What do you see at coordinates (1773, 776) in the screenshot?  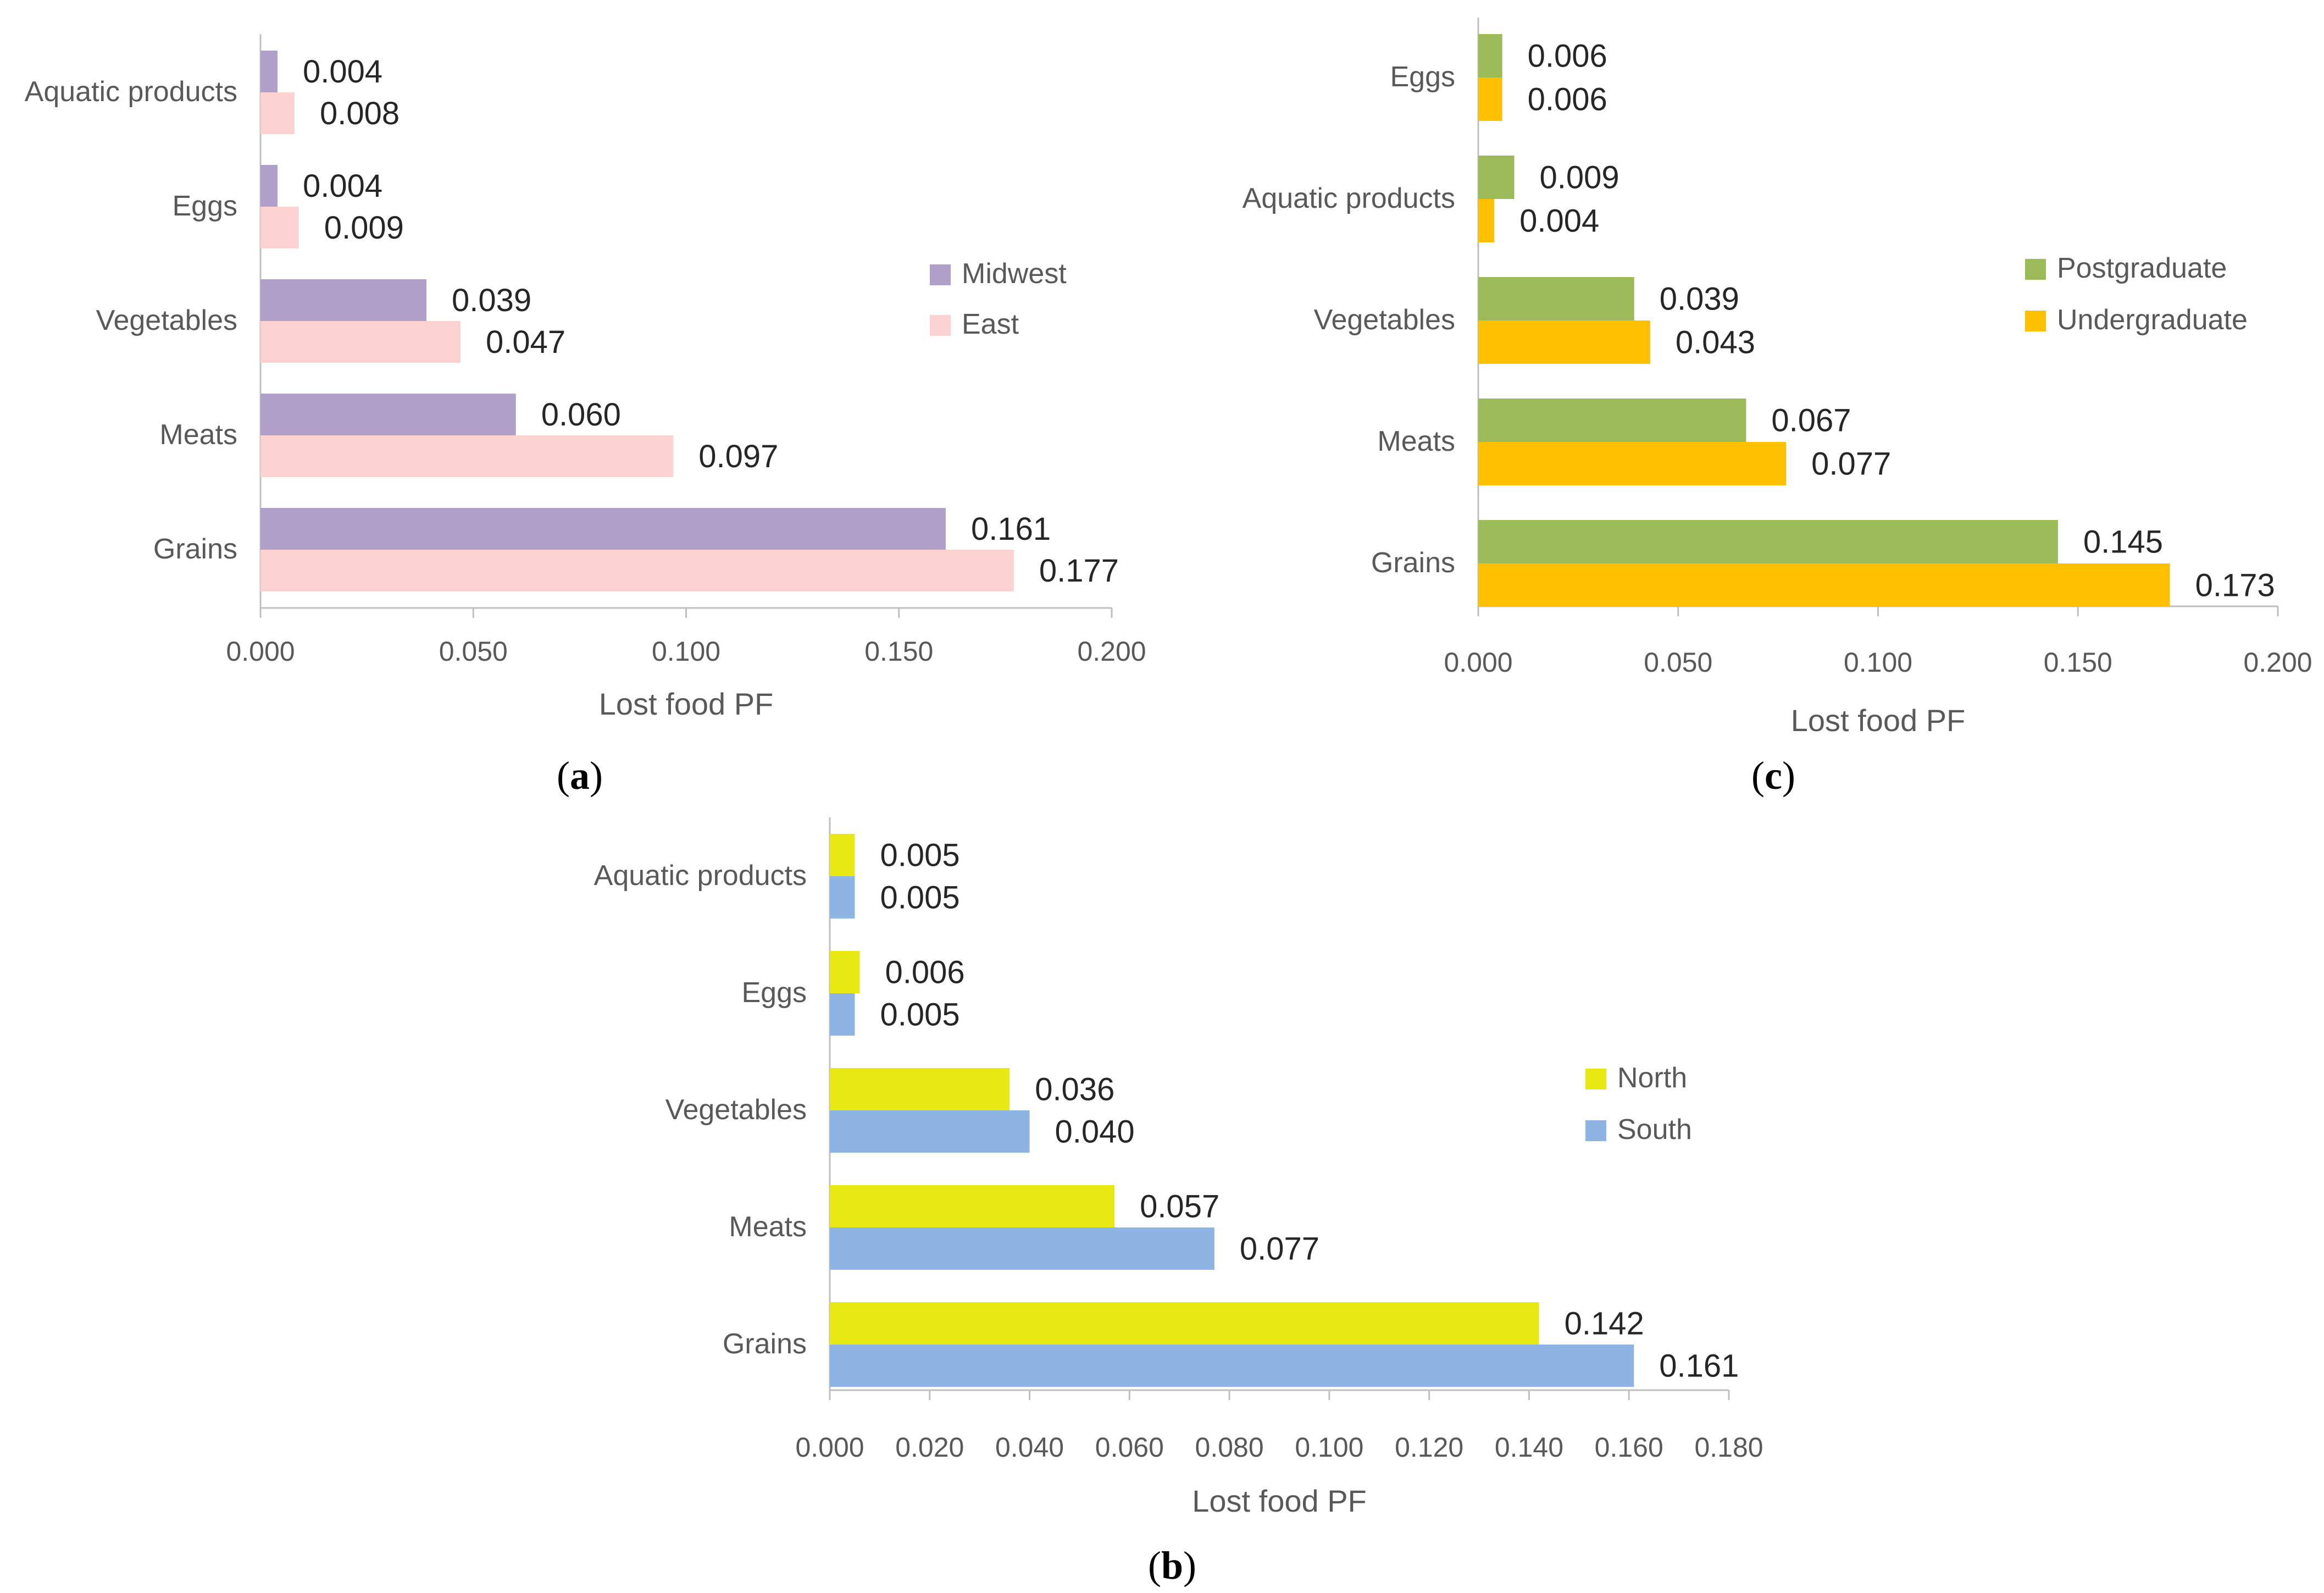 I see `panel-caption: (c)` at bounding box center [1773, 776].